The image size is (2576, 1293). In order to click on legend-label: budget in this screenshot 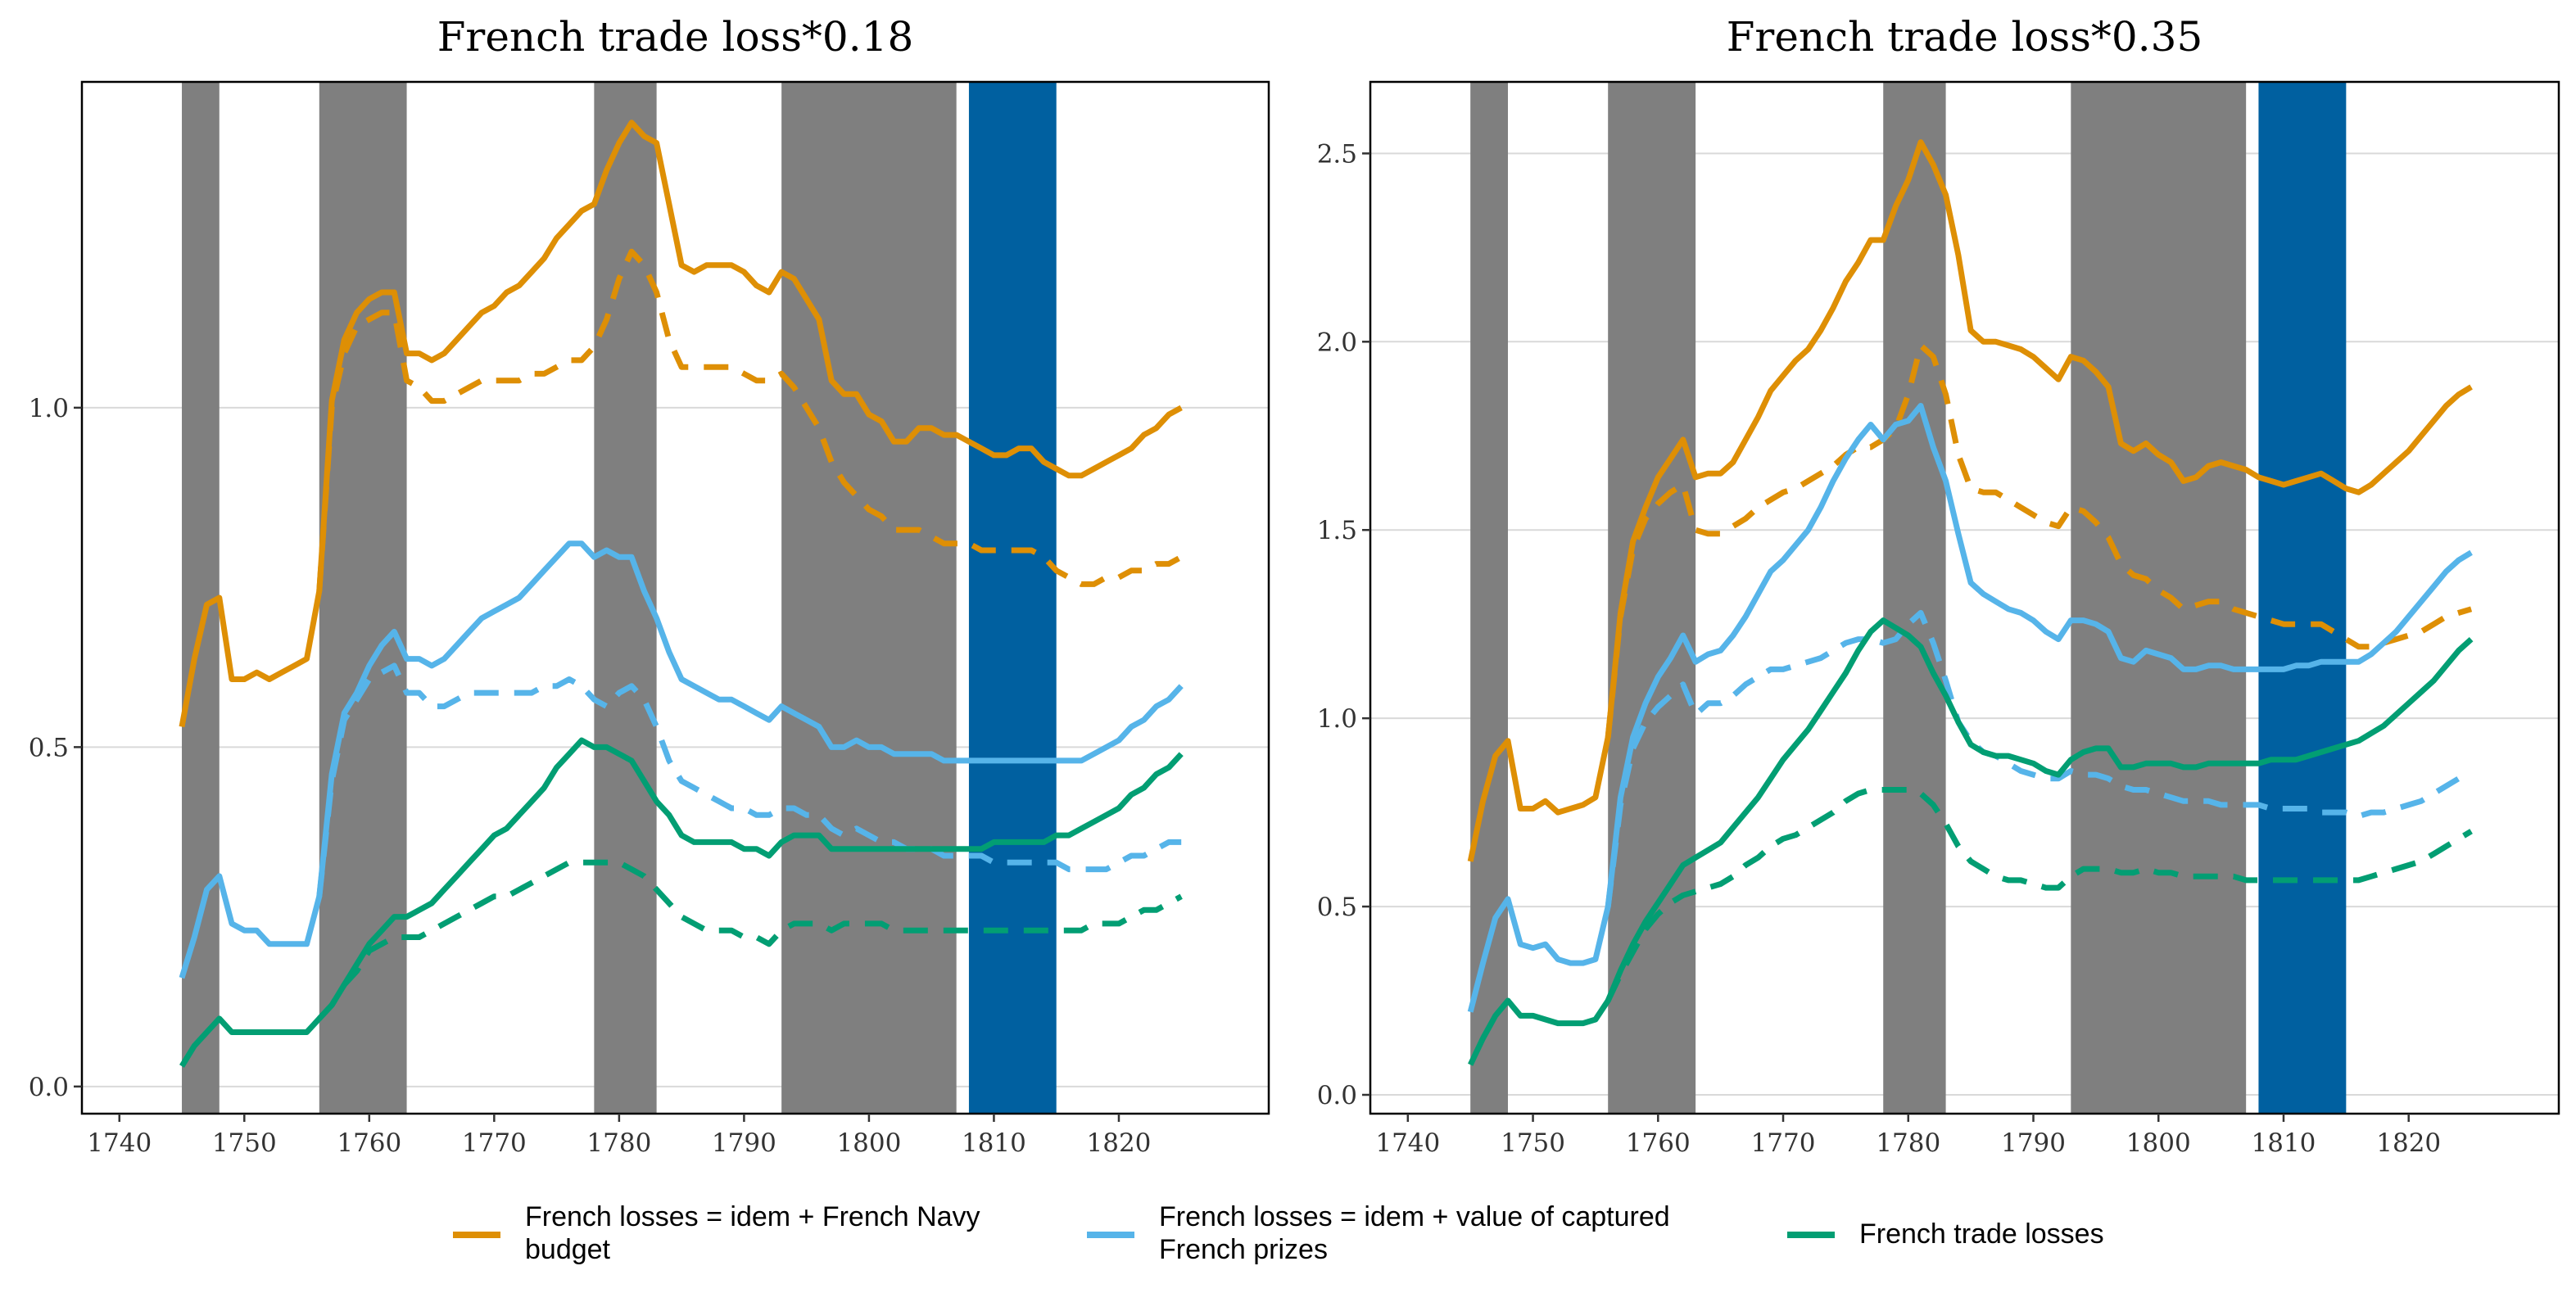, I will do `click(568, 1249)`.